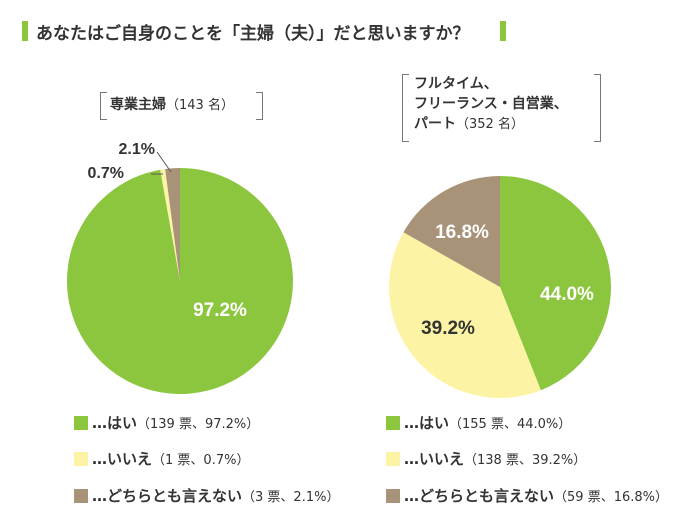 The image size is (680, 531). What do you see at coordinates (291, 497) in the screenshot?
I see `legend1-detail: （3 票、2.1%）` at bounding box center [291, 497].